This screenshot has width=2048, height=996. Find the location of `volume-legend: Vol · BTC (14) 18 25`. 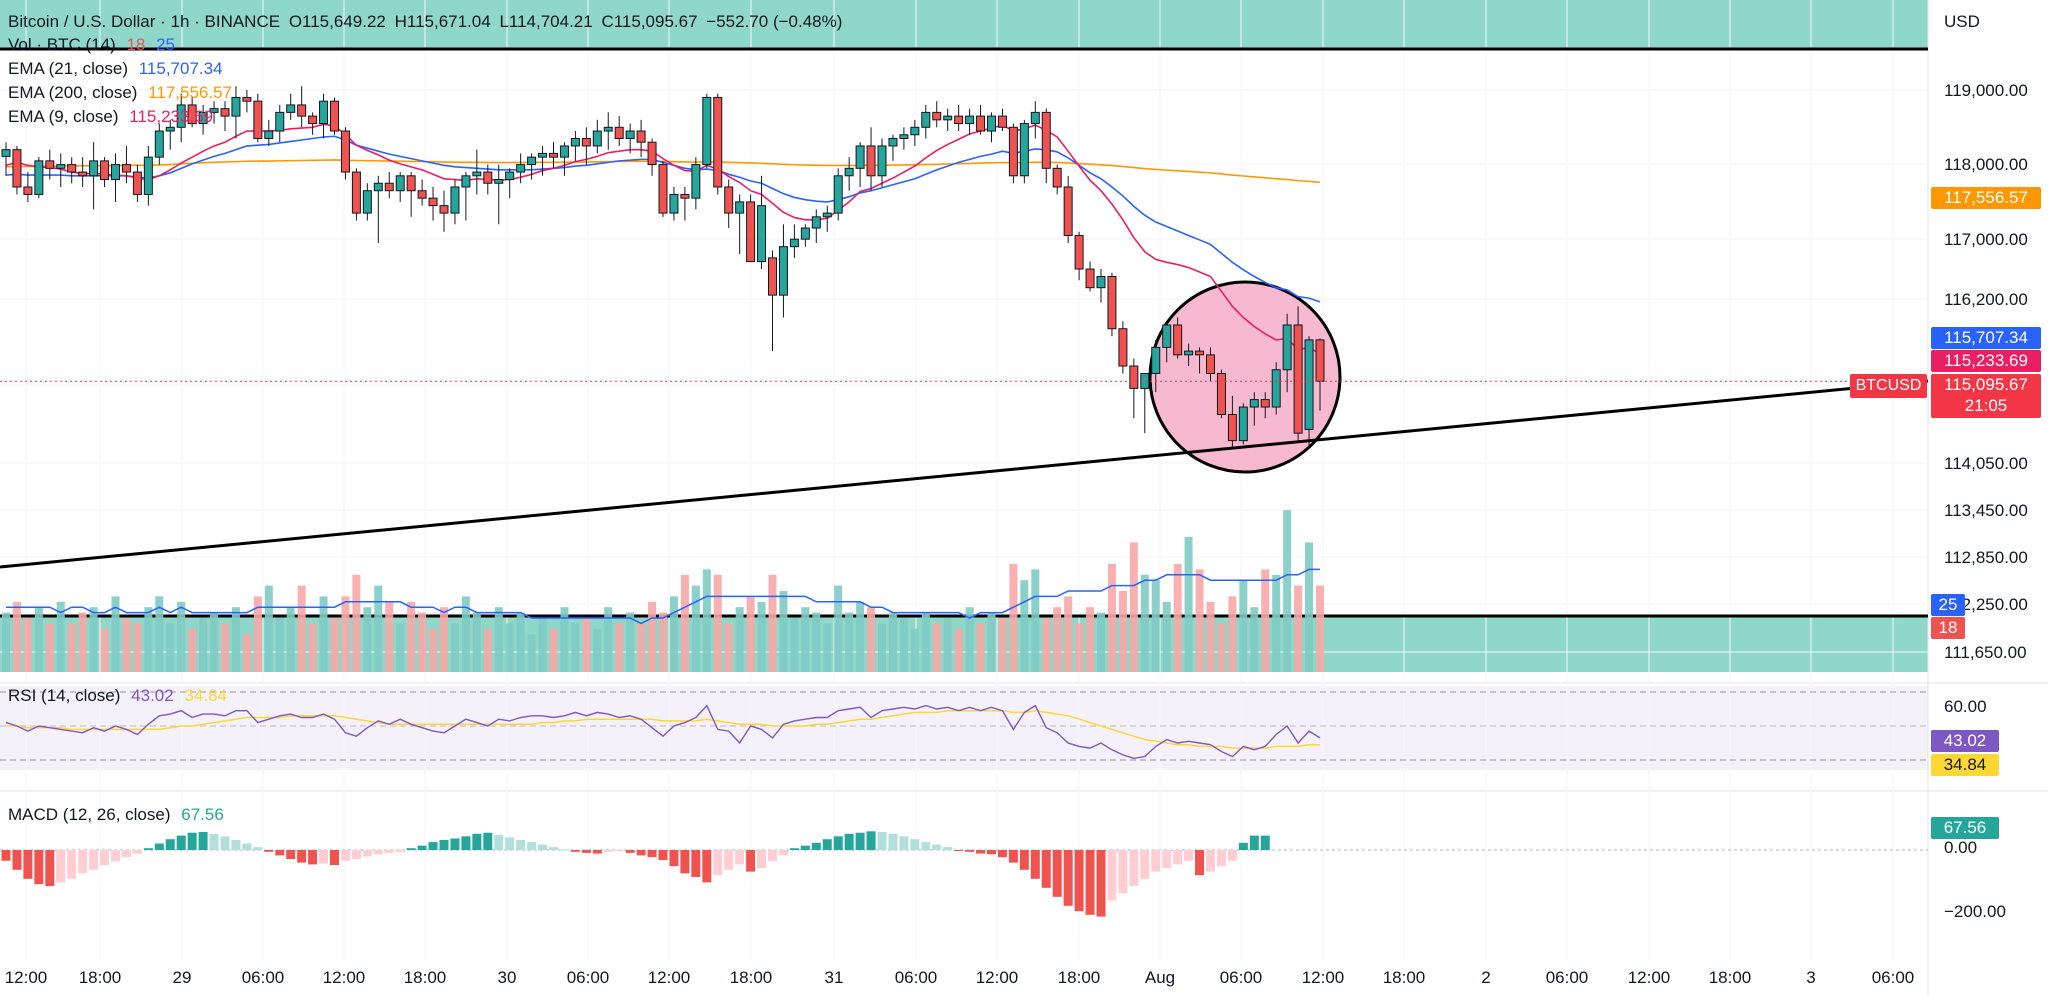

volume-legend: Vol · BTC (14) 18 25 is located at coordinates (91, 45).